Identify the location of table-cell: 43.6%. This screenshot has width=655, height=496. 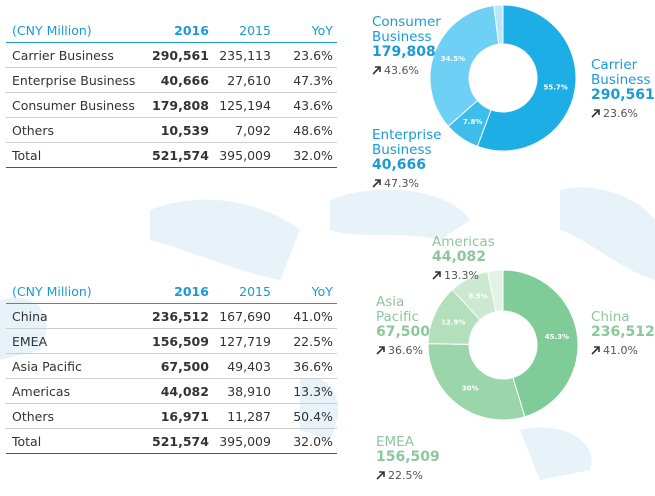
(305, 105).